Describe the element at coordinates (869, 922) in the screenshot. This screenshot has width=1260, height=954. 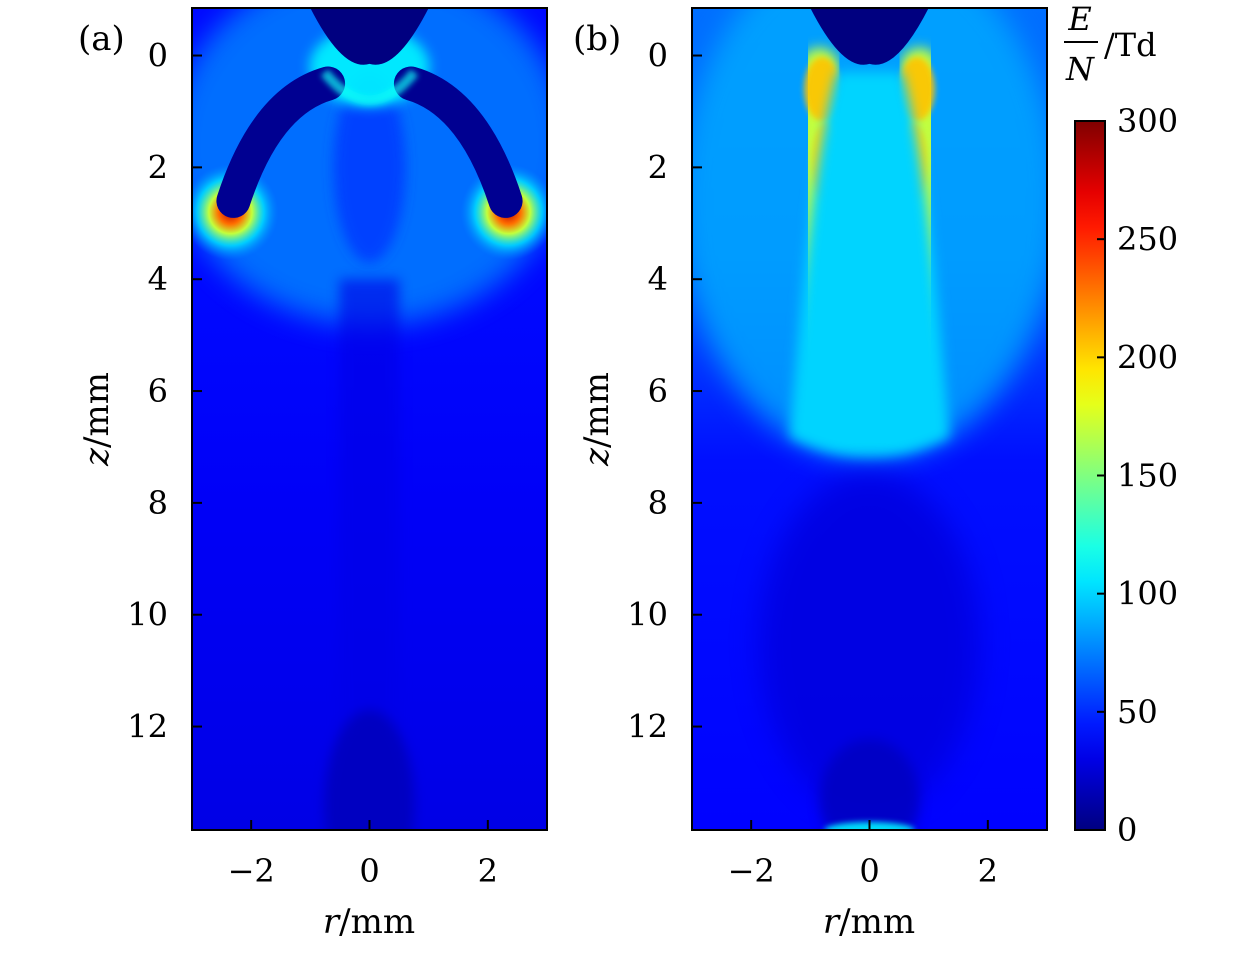
I see `x-axis-label-b: r/mm` at that location.